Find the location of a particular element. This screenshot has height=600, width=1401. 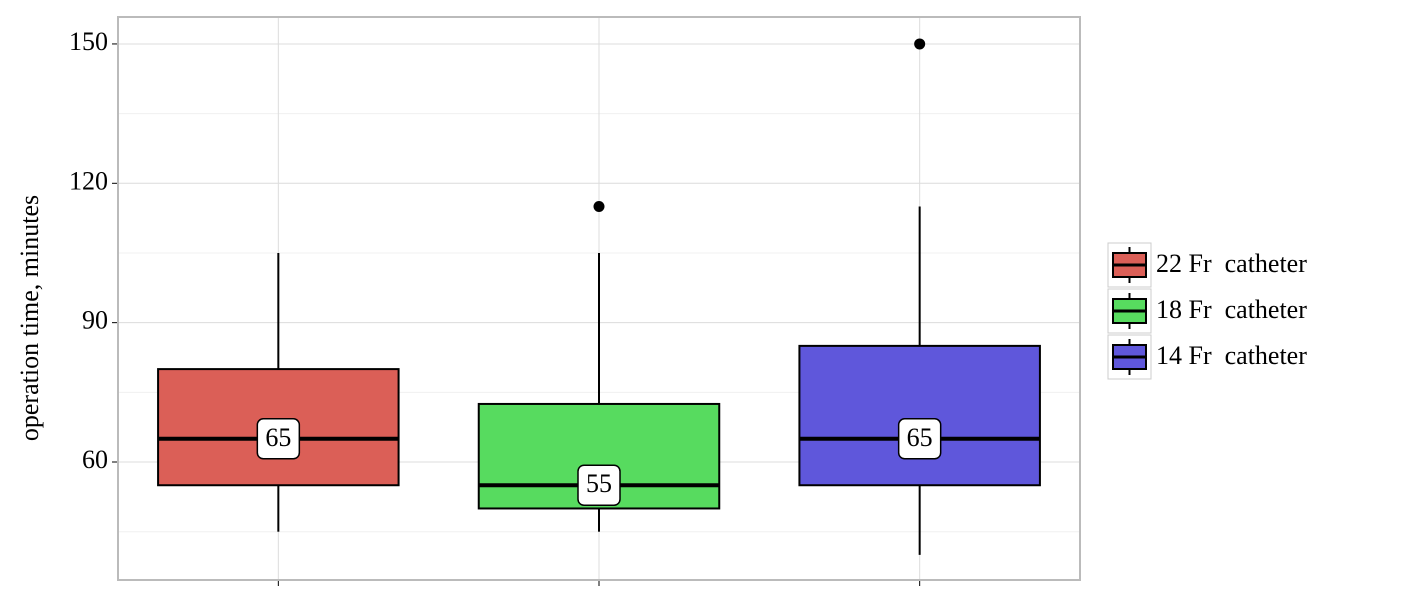

legend-label: 22 Fr catheter is located at coordinates (1231, 263).